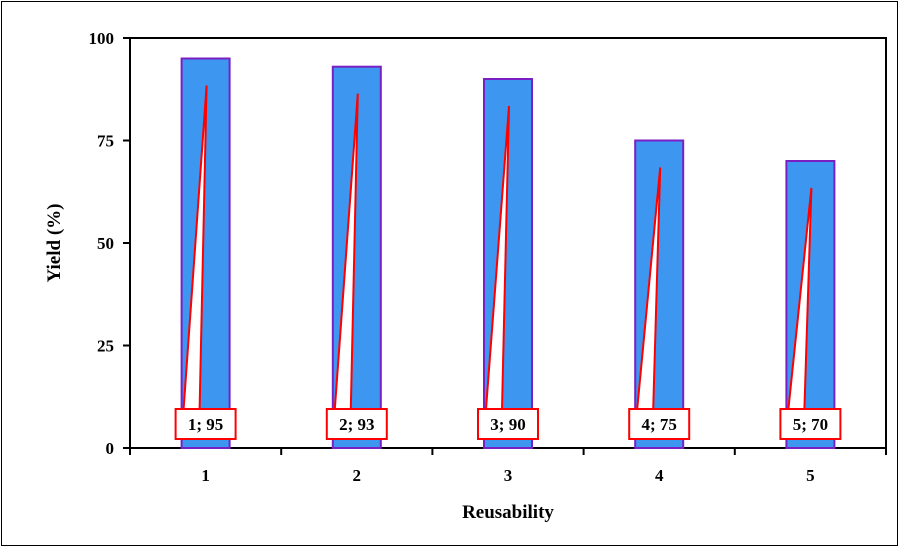 The image size is (901, 549). I want to click on data-label: 5; 70, so click(810, 424).